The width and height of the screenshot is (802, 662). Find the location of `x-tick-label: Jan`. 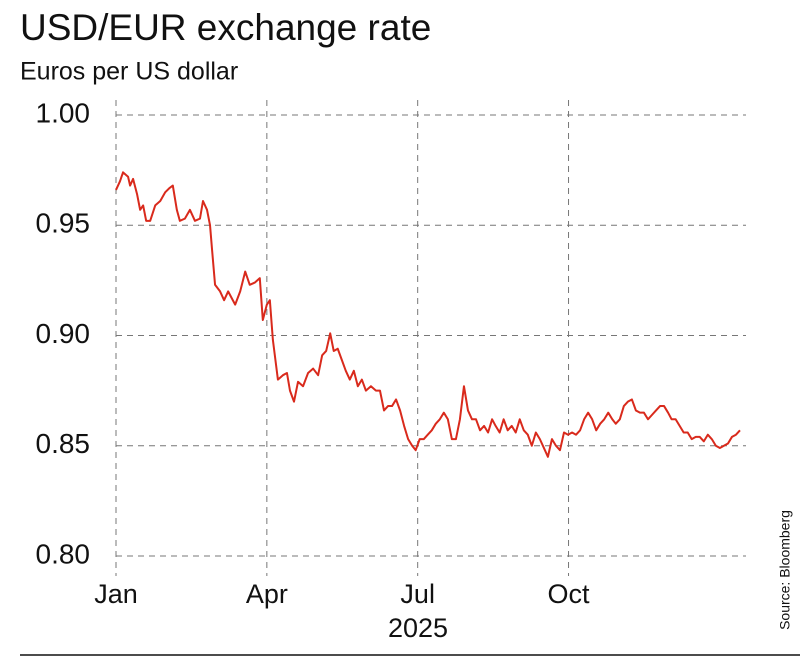

x-tick-label: Jan is located at coordinates (116, 594).